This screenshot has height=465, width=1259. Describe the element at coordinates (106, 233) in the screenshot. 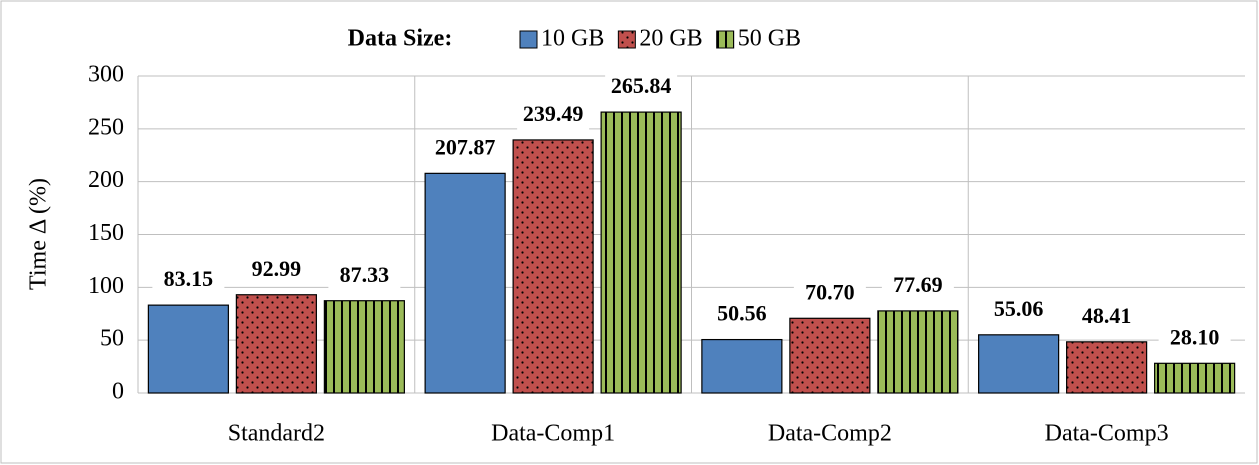

I see `y-tick-label: 150` at that location.